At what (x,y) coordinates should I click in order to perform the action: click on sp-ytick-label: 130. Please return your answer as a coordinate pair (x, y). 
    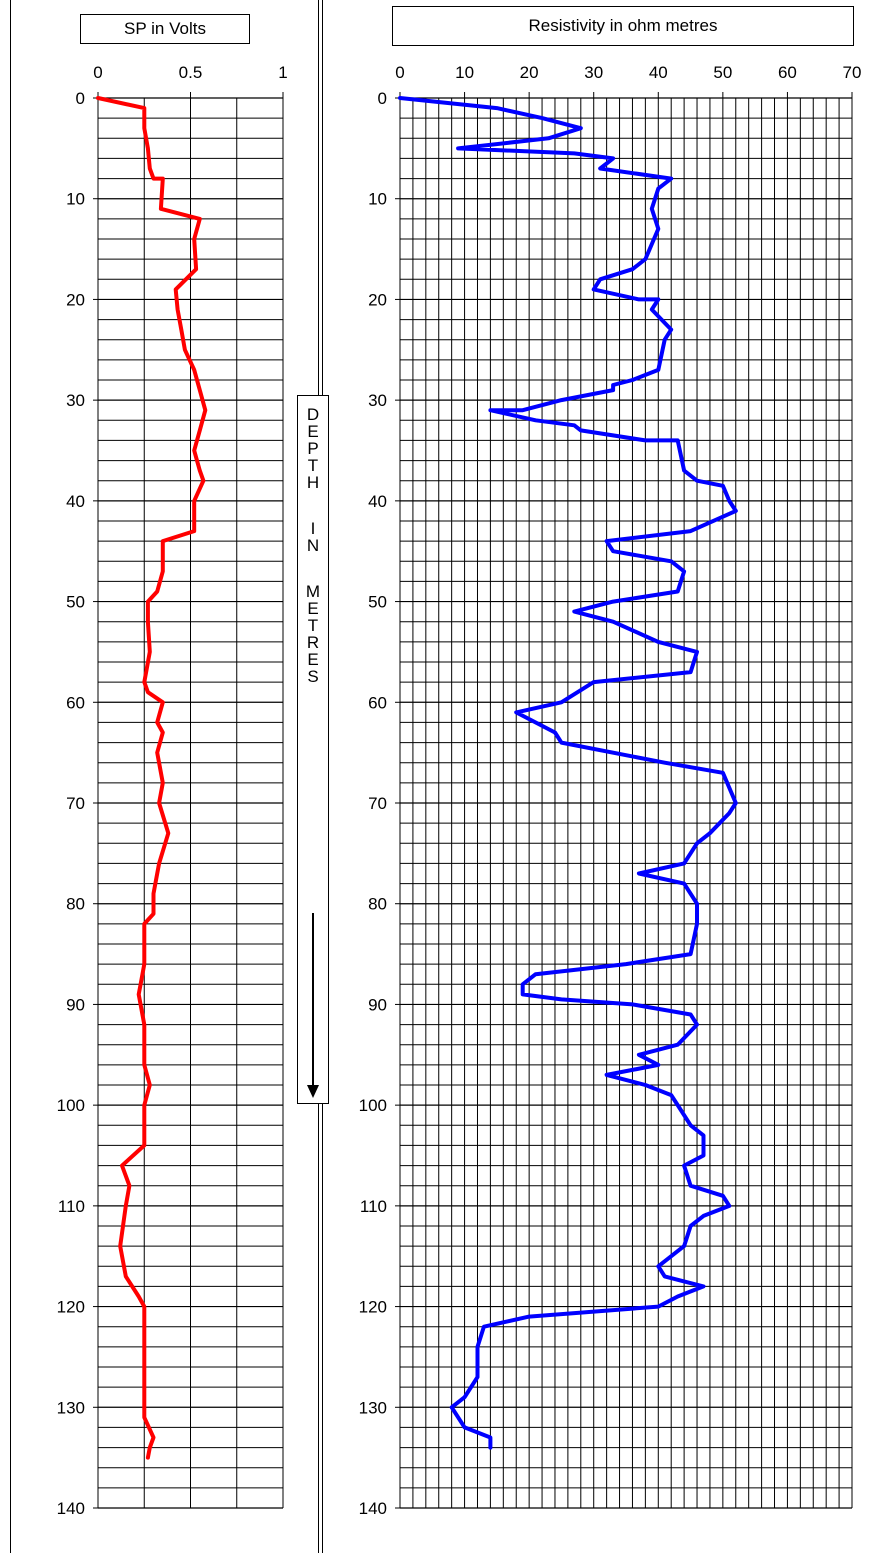
    Looking at the image, I should click on (71, 1407).